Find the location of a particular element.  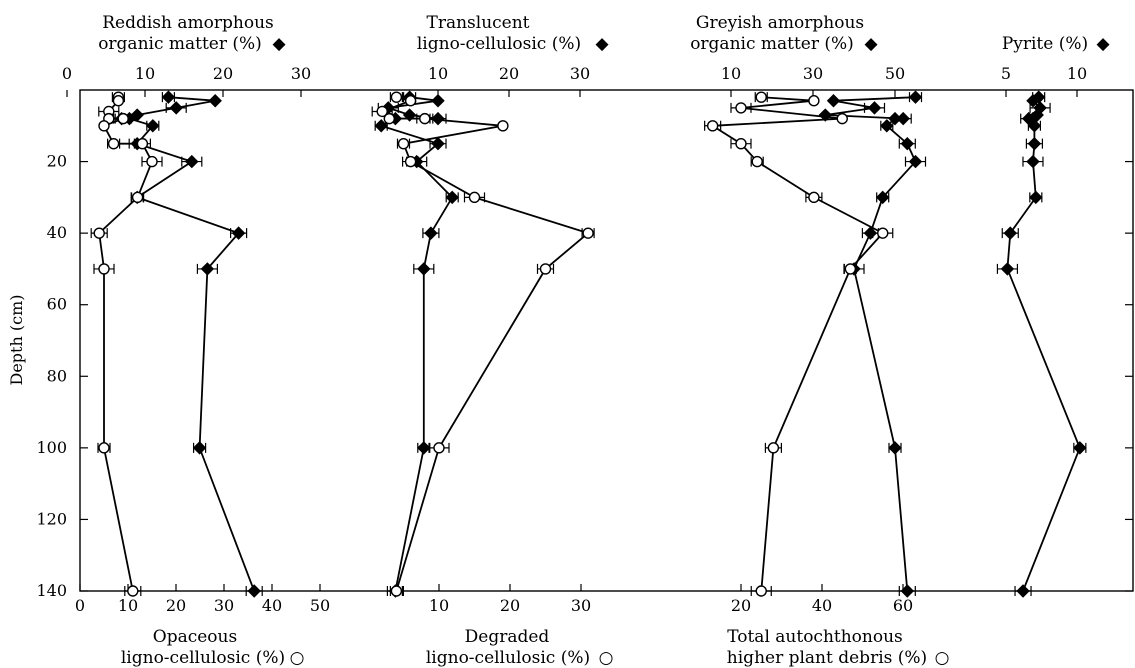

bottom-title-autochthonous-line1: Total autochthonous is located at coordinates (815, 637).